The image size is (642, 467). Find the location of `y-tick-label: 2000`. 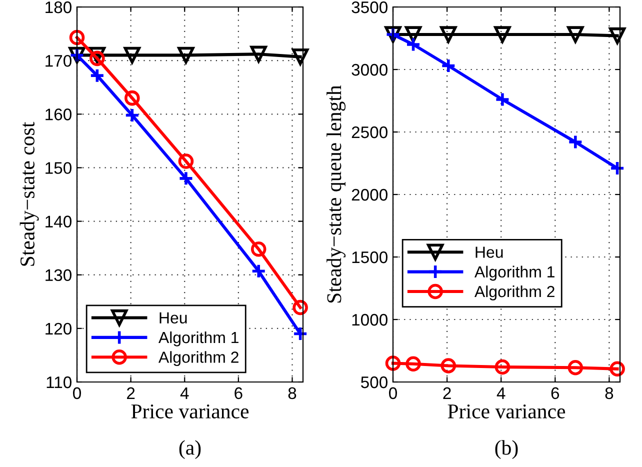

y-tick-label: 2000 is located at coordinates (370, 194).